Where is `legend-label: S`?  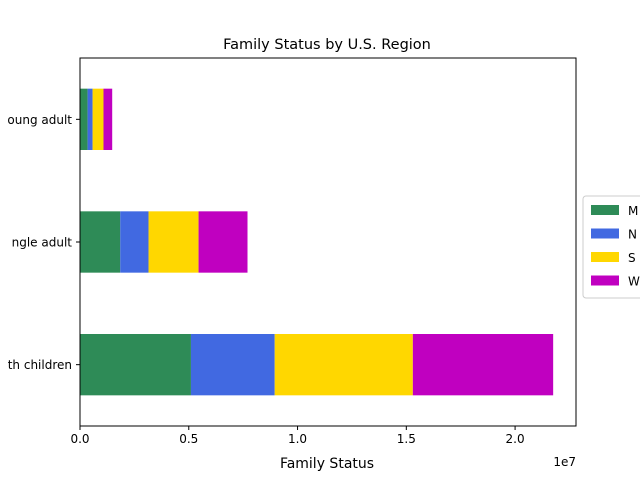 legend-label: S is located at coordinates (632, 258).